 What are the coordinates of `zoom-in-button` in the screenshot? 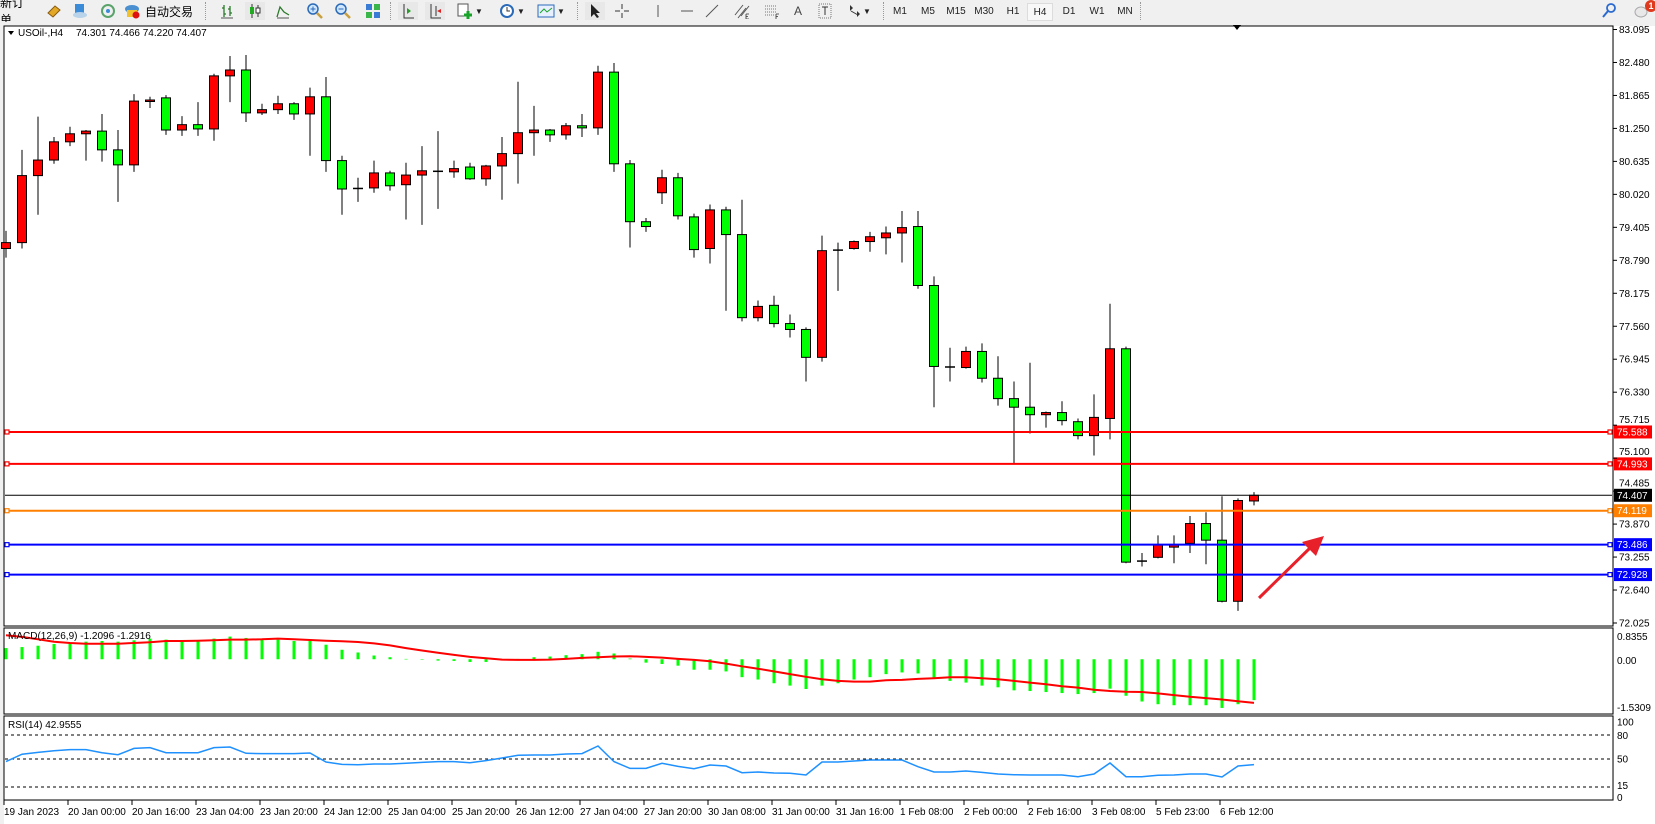 It's located at (315, 11).